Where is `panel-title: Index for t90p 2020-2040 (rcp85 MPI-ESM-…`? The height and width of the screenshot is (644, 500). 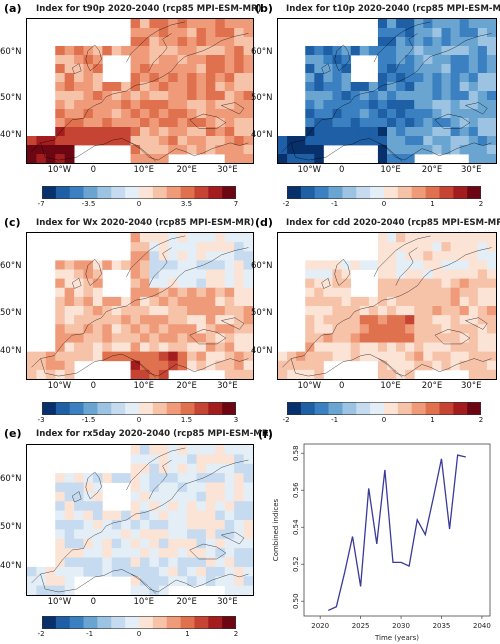
panel-title: Index for t90p 2020-2040 (rcp85 MPI-ESM-… is located at coordinates (149, 9).